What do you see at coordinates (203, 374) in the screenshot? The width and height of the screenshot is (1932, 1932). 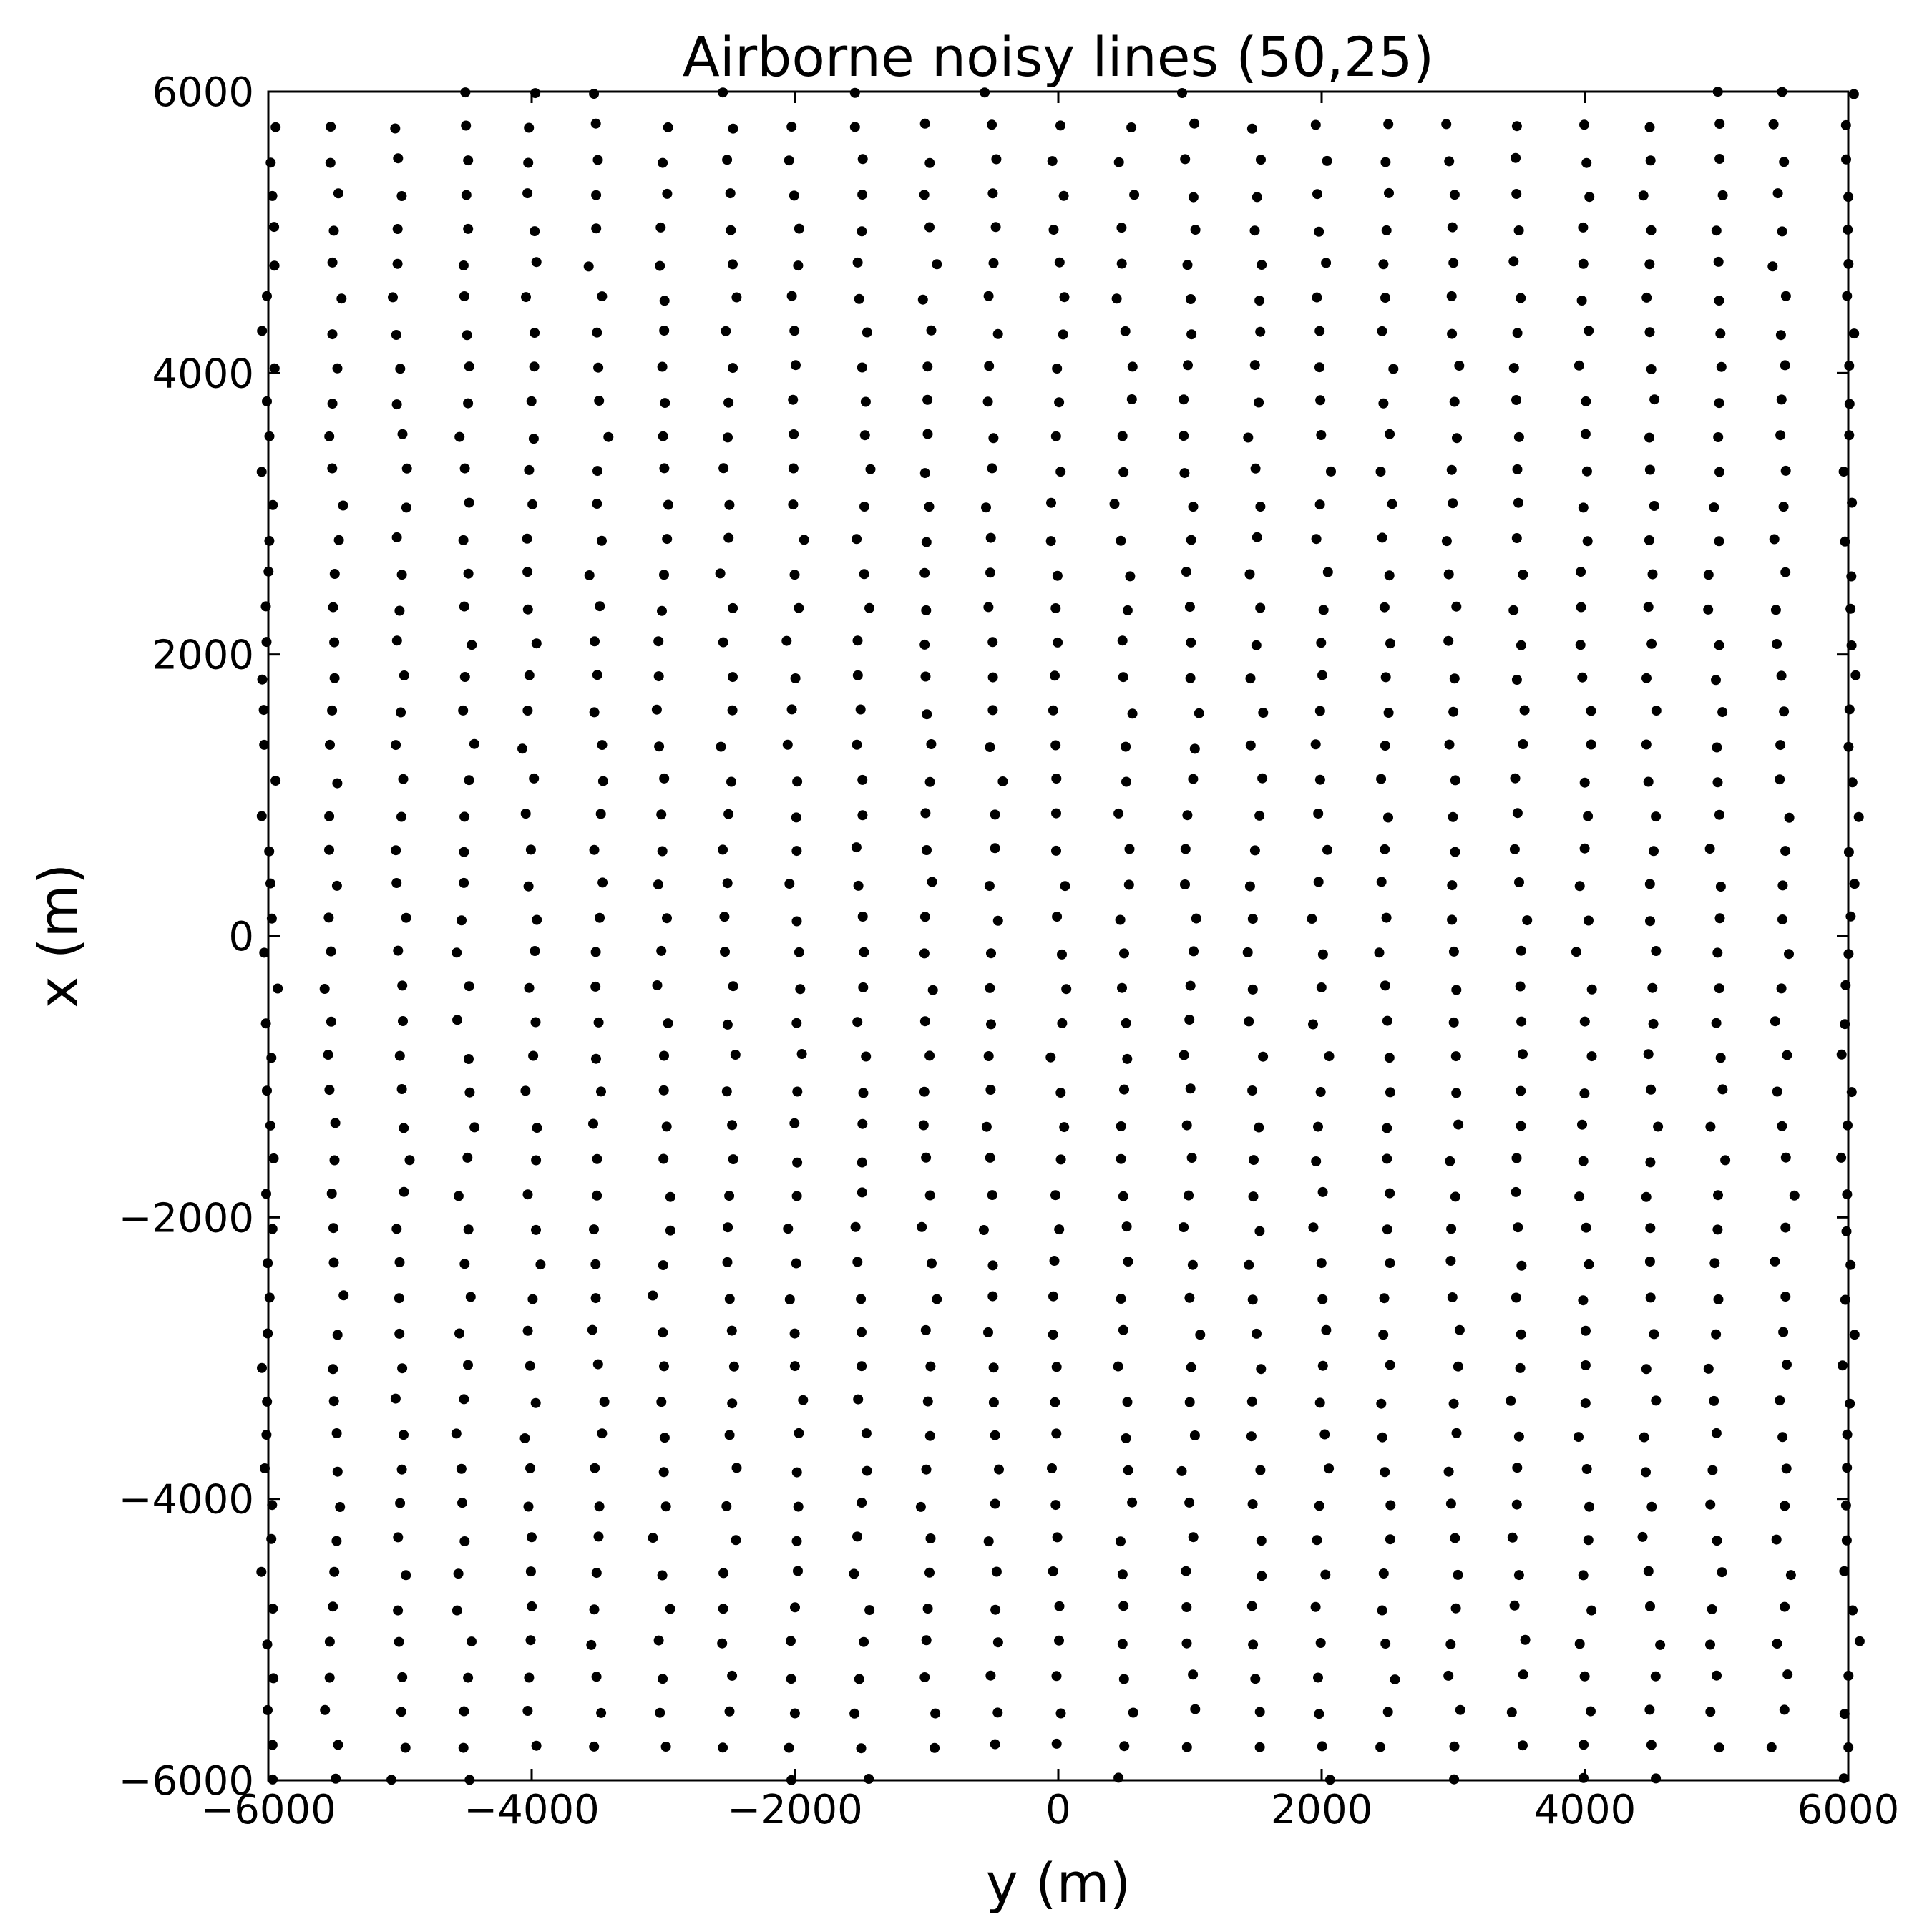 I see `y-tick-label: 4000` at bounding box center [203, 374].